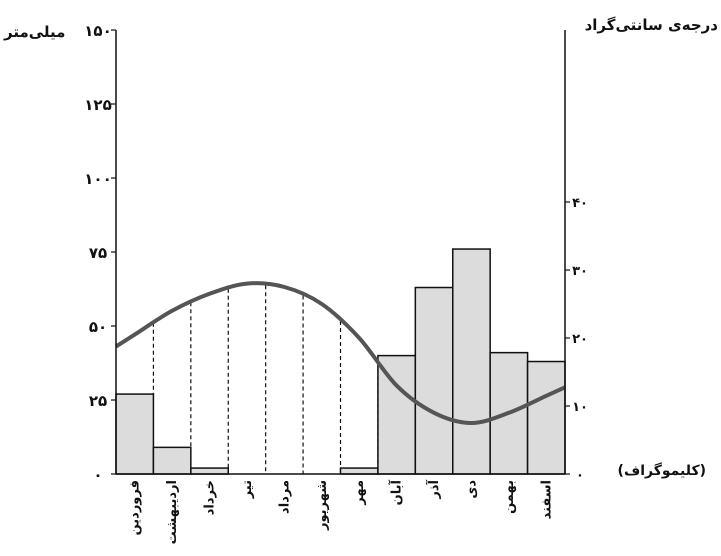 This screenshot has height=556, width=721. I want to click on right-tick-label-0: ۰, so click(580, 475).